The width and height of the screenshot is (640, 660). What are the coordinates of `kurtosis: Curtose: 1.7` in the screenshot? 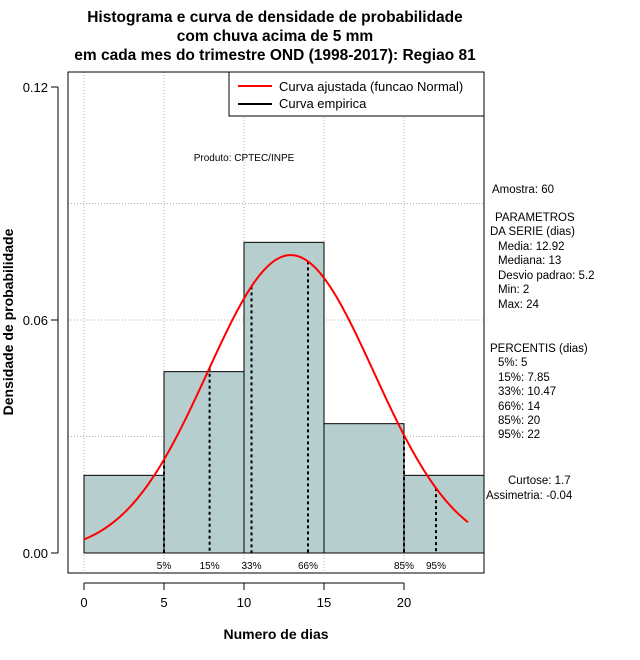 It's located at (539, 481).